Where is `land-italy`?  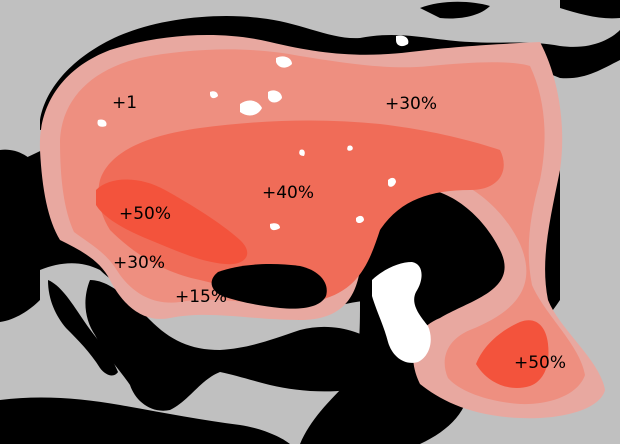
land-italy is located at coordinates (83, 328).